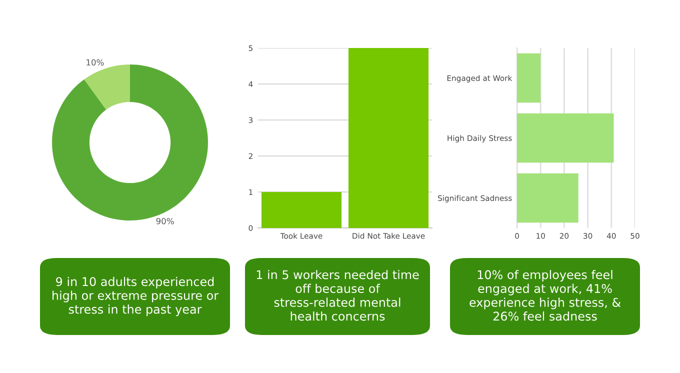  What do you see at coordinates (165, 221) in the screenshot?
I see `data-label: 90%` at bounding box center [165, 221].